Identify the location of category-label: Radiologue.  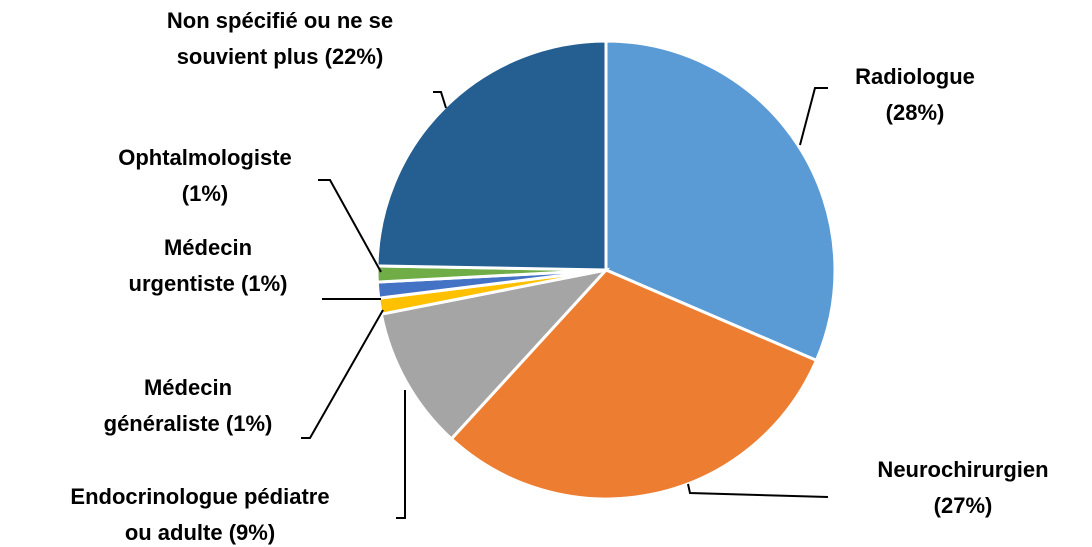
(915, 76).